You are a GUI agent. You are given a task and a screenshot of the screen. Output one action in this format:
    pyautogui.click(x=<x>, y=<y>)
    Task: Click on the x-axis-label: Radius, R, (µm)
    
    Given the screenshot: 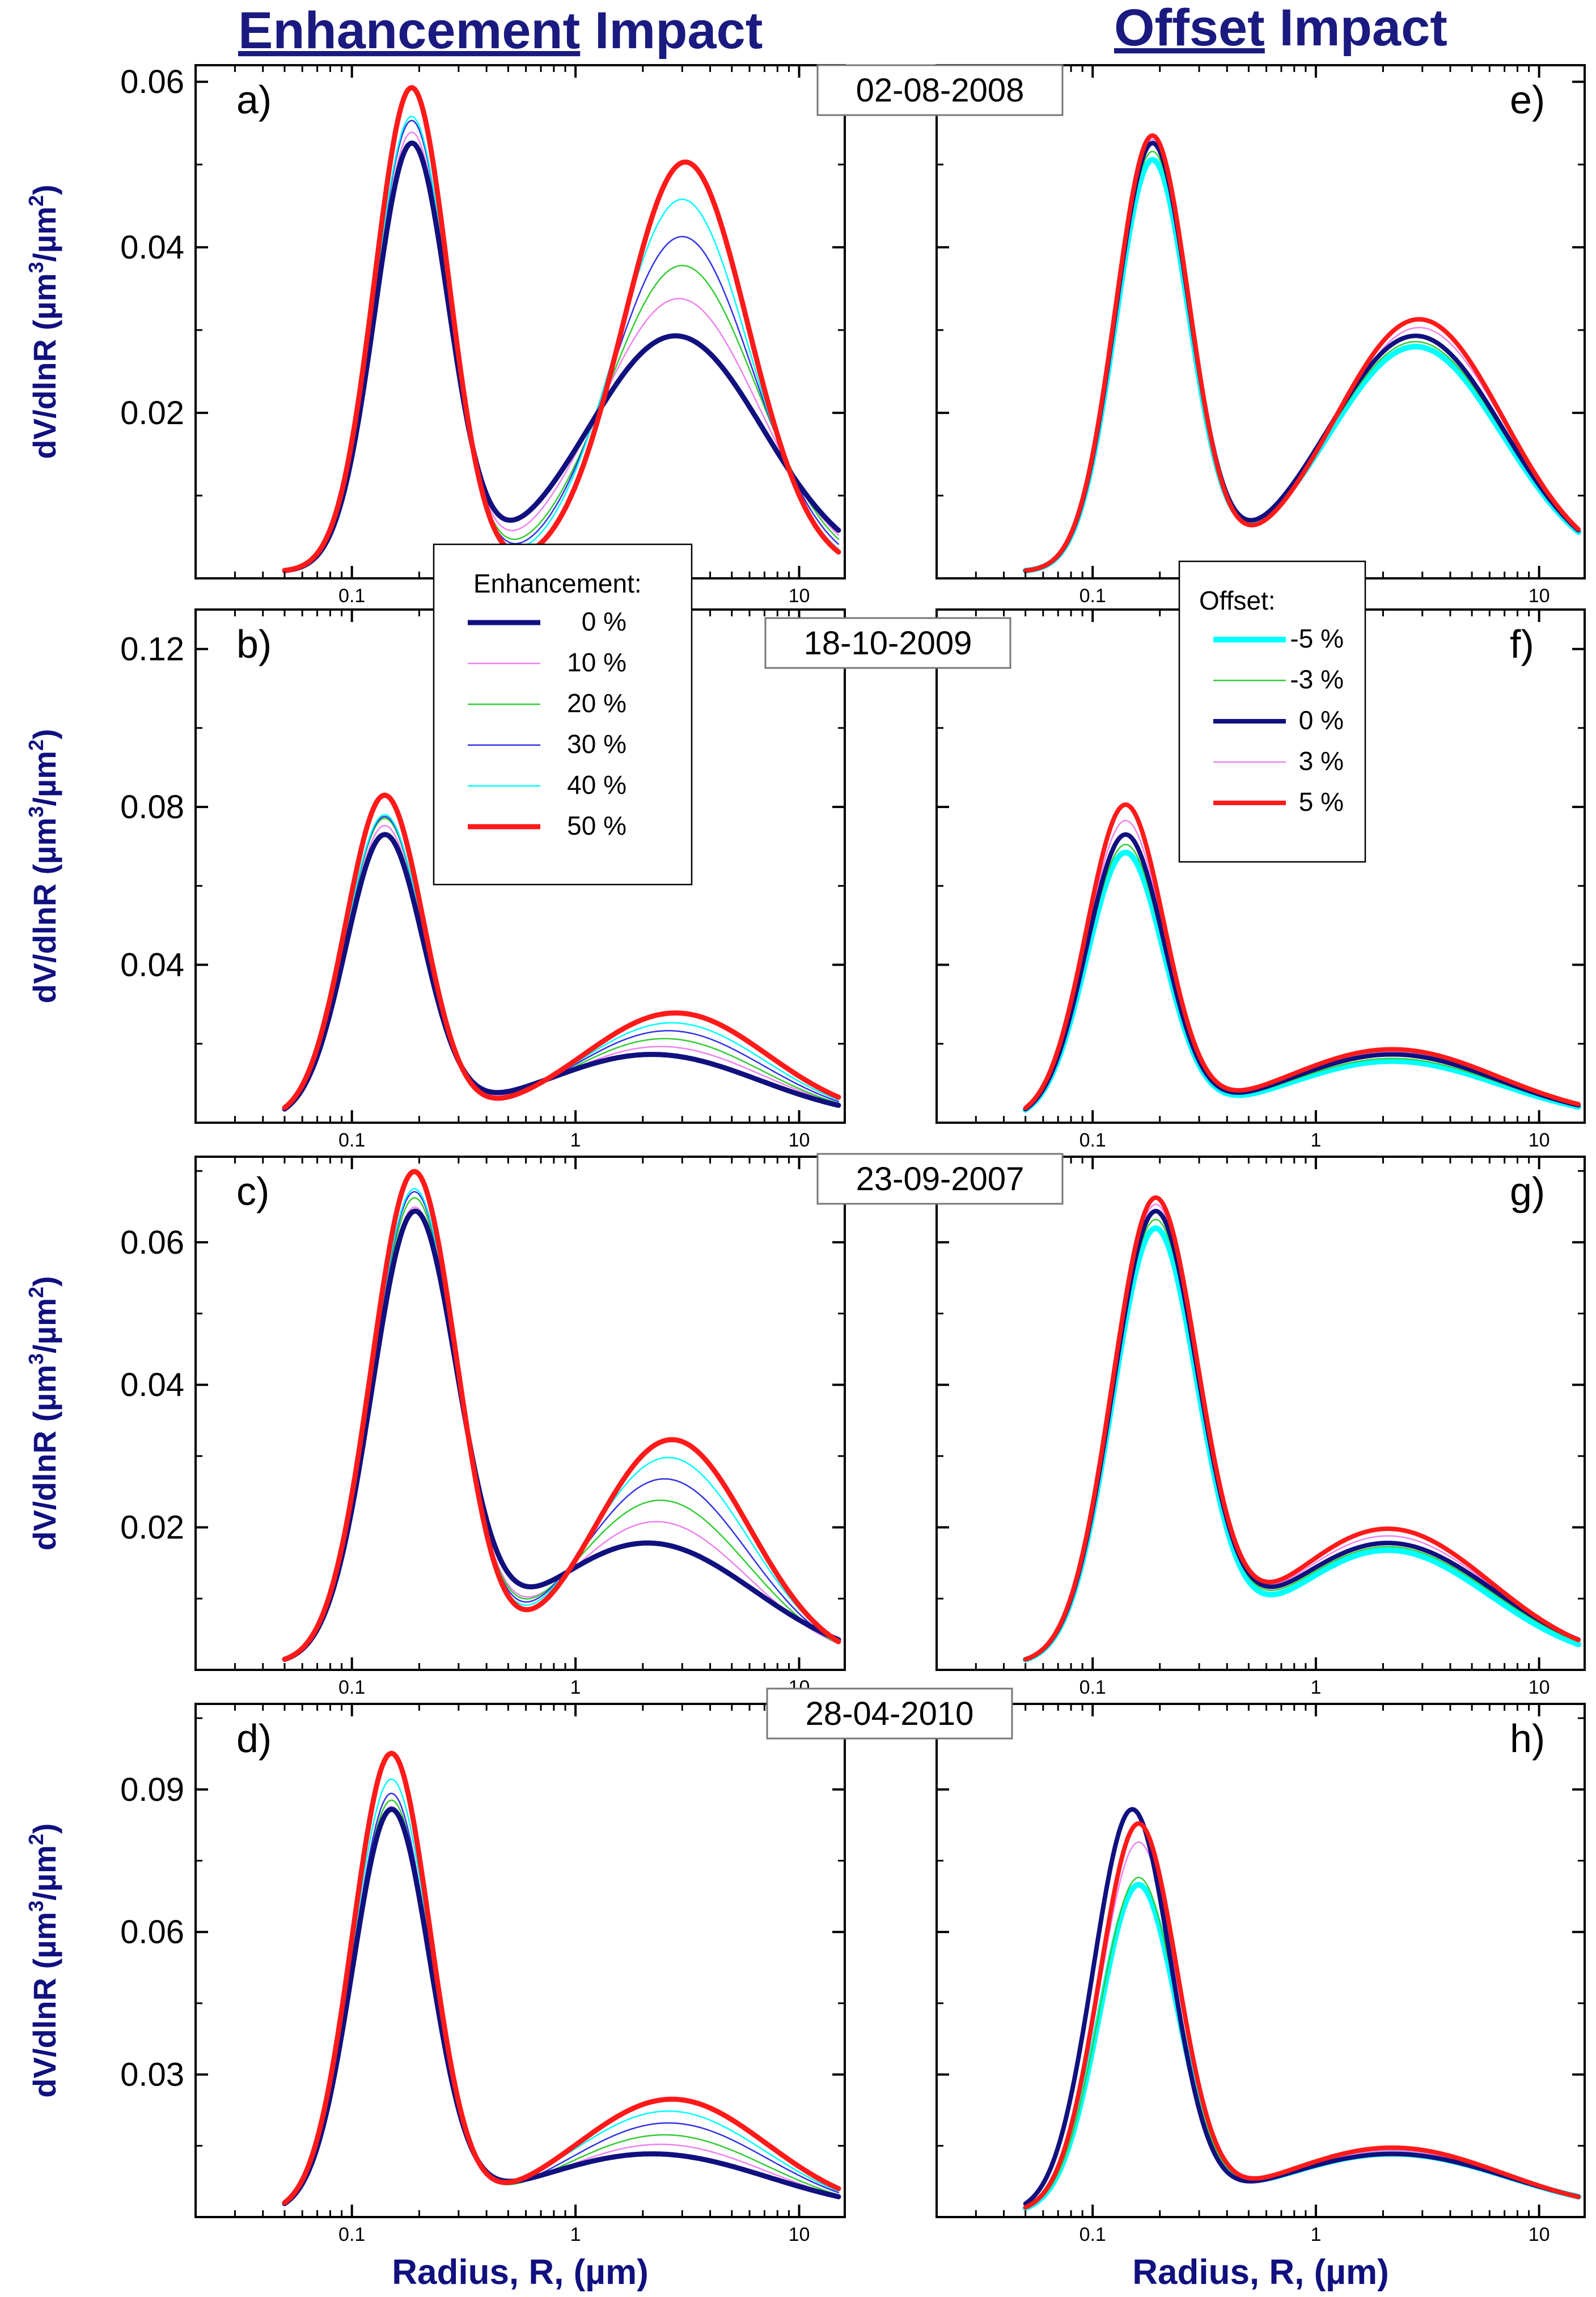 What is the action you would take?
    pyautogui.click(x=1260, y=2272)
    